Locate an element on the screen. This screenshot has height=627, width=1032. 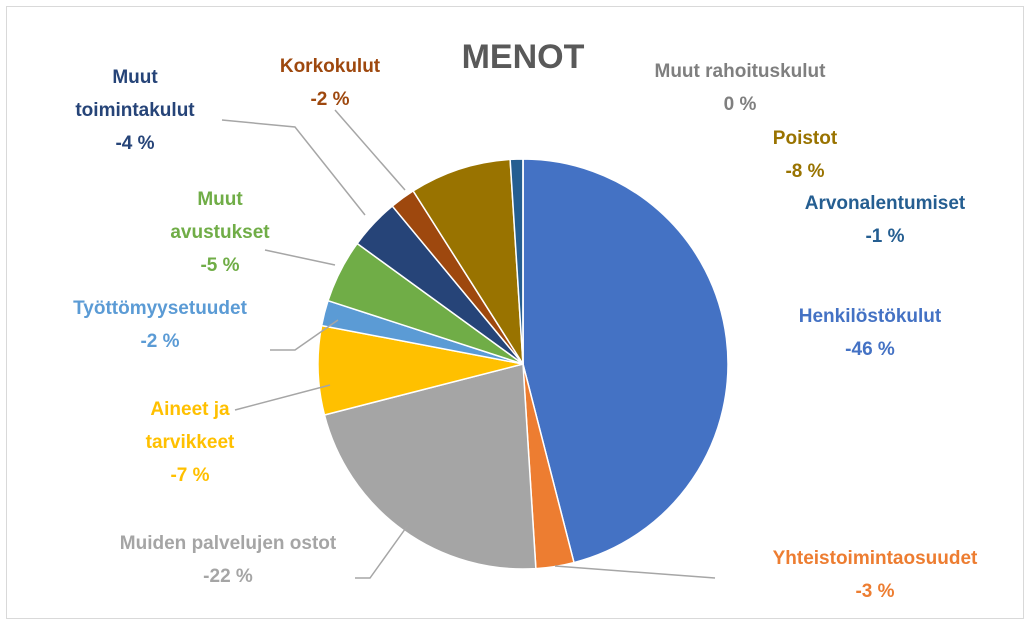
label-name: Muut avustukset is located at coordinates (220, 216).